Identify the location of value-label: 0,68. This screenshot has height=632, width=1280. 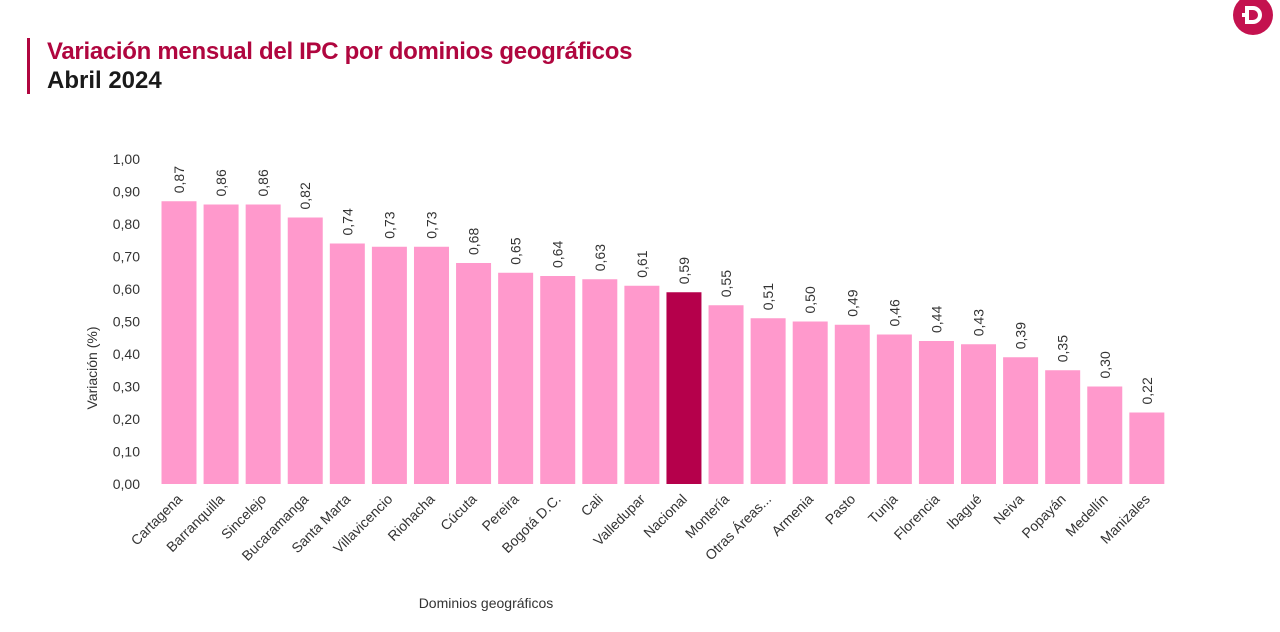
(474, 241).